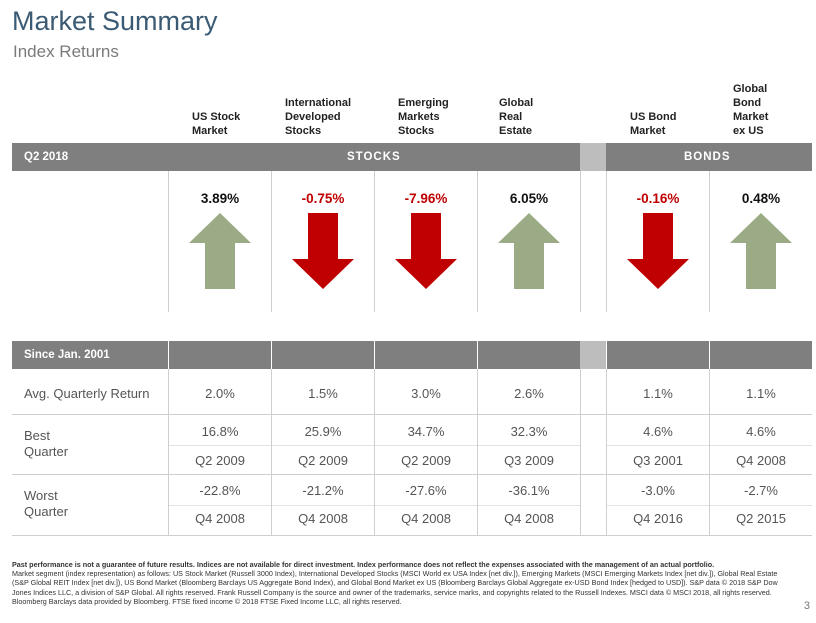 This screenshot has height=623, width=816. Describe the element at coordinates (426, 393) in the screenshot. I see `avg-return-value: 3.0%` at that location.